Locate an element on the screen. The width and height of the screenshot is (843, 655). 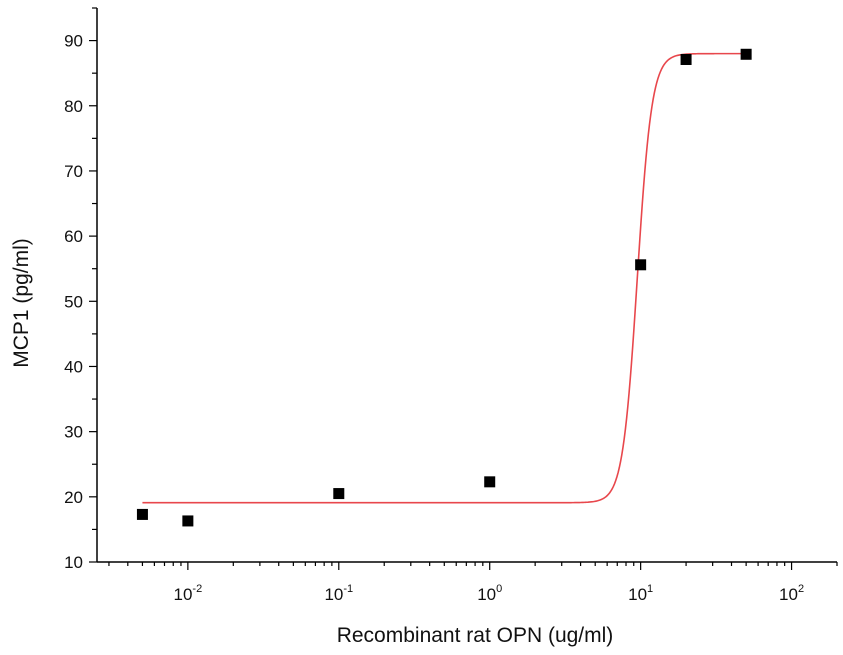
y-tick-label: 70 is located at coordinates (73, 171).